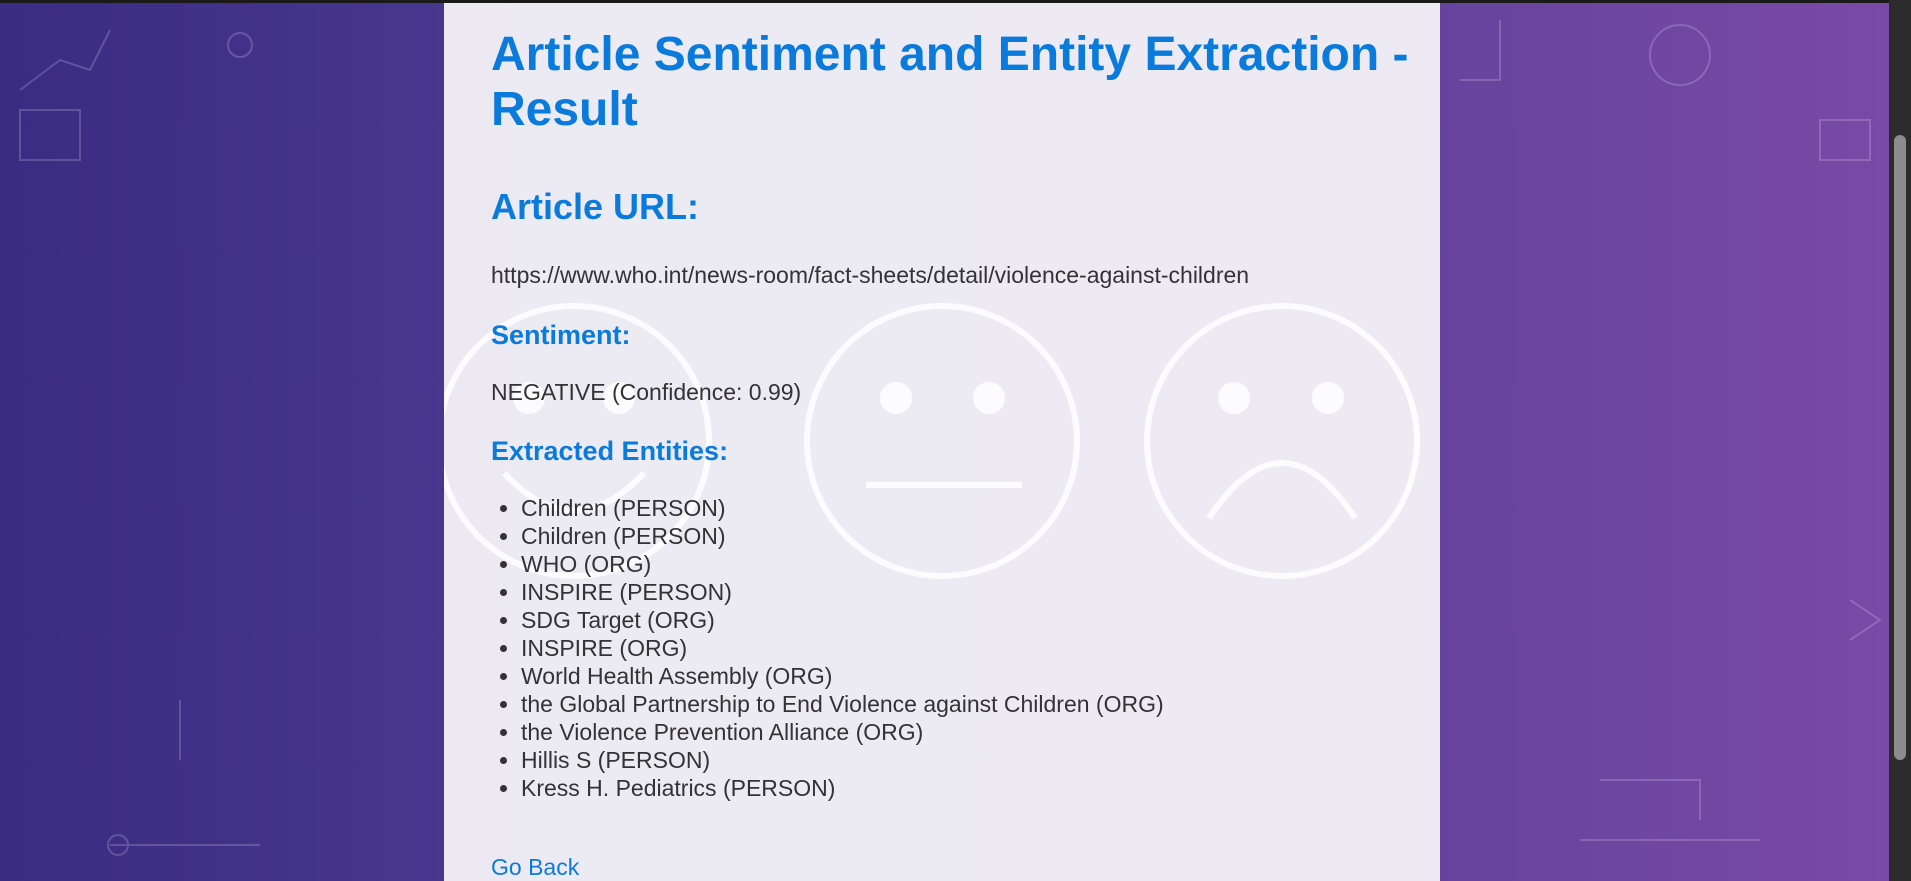  Describe the element at coordinates (1900, 447) in the screenshot. I see `scrollbar-thumb` at that location.